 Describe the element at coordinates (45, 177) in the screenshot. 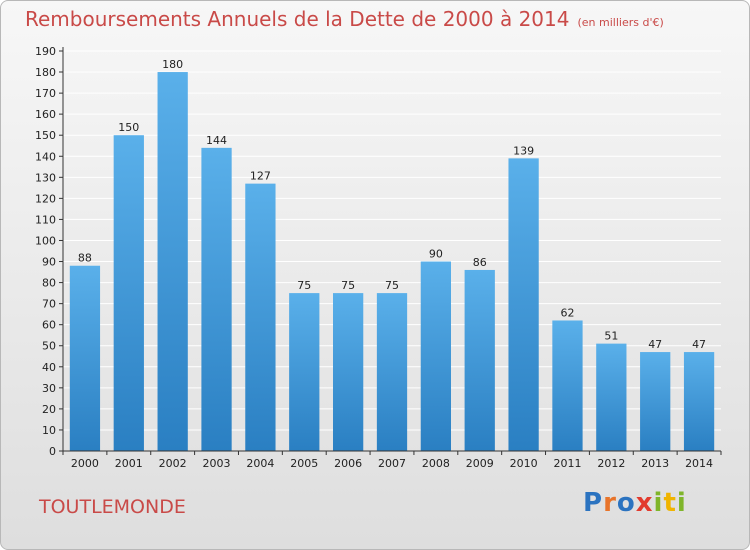

I see `y-tick-label: 130` at that location.